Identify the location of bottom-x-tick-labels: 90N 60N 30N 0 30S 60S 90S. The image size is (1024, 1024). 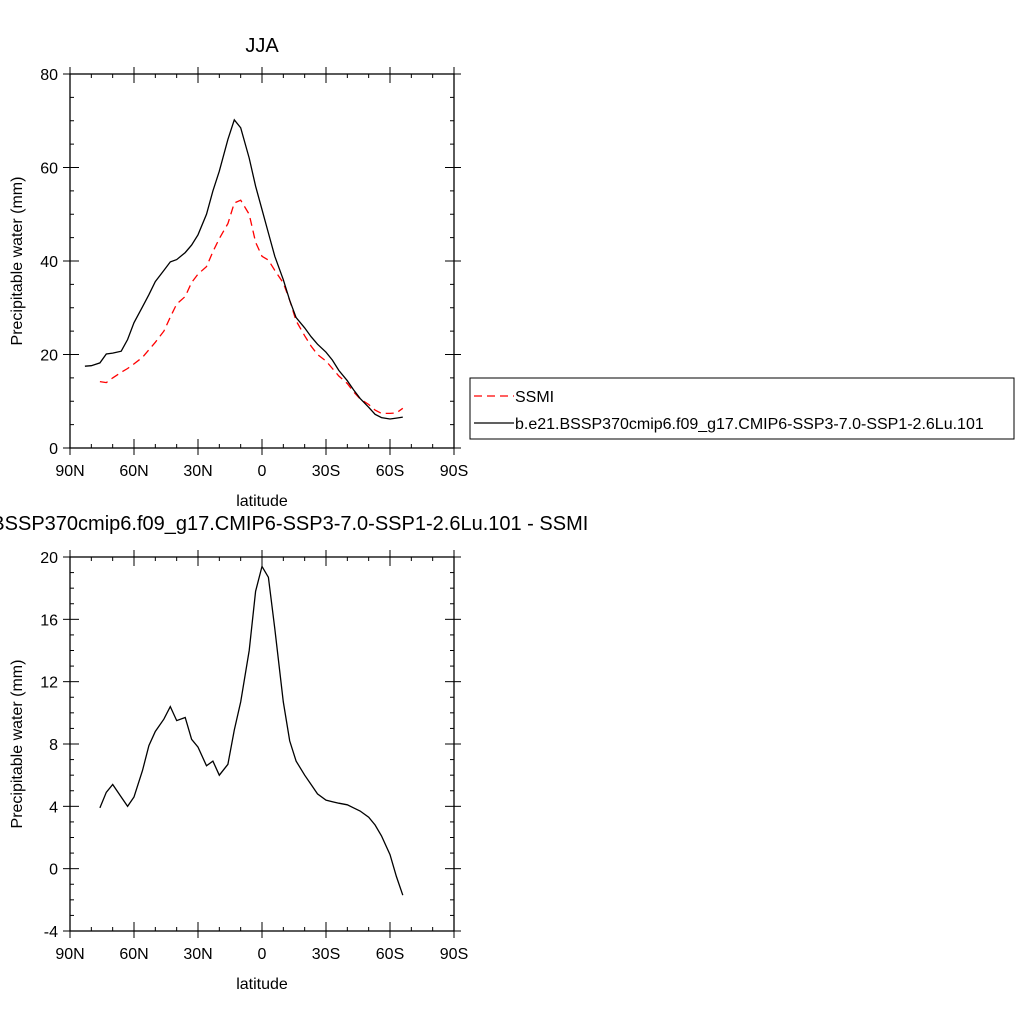
(261, 954).